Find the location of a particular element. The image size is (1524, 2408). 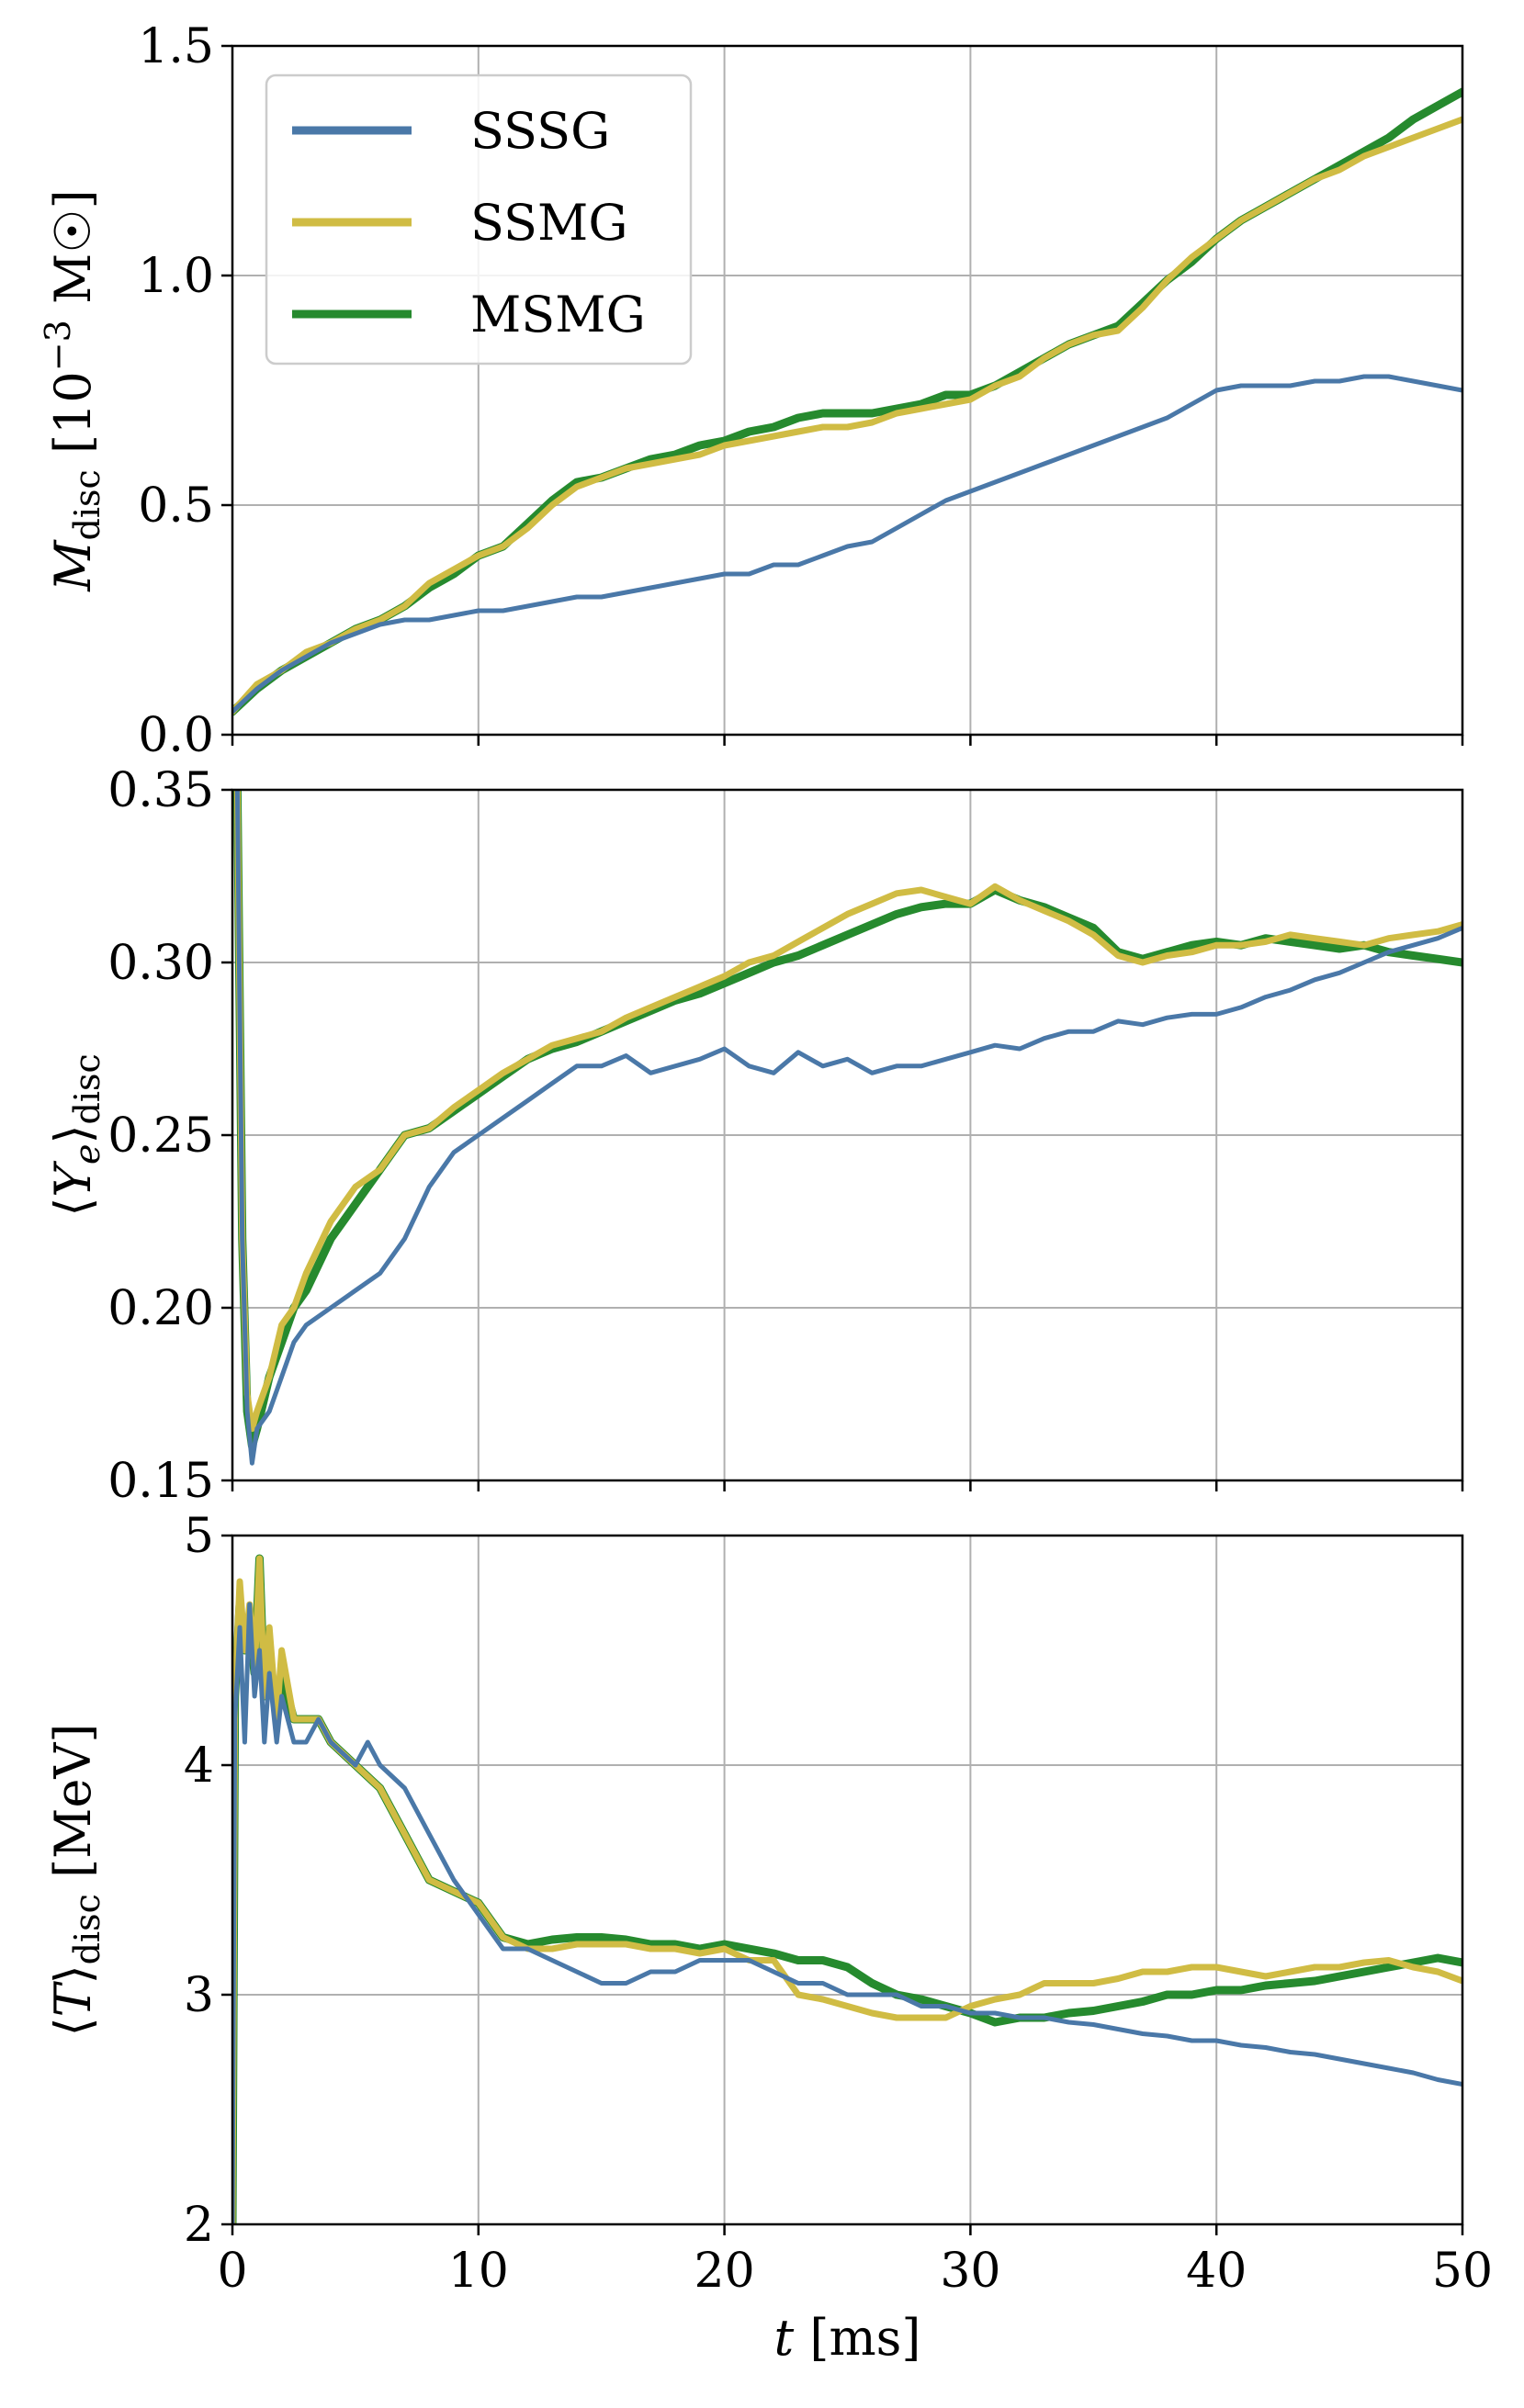

x-axis-label: t [ms] is located at coordinates (847, 2338).